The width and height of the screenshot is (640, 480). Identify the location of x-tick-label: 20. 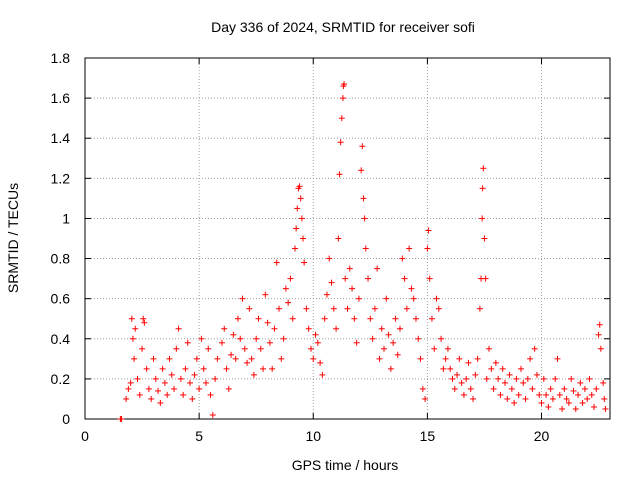
(542, 436).